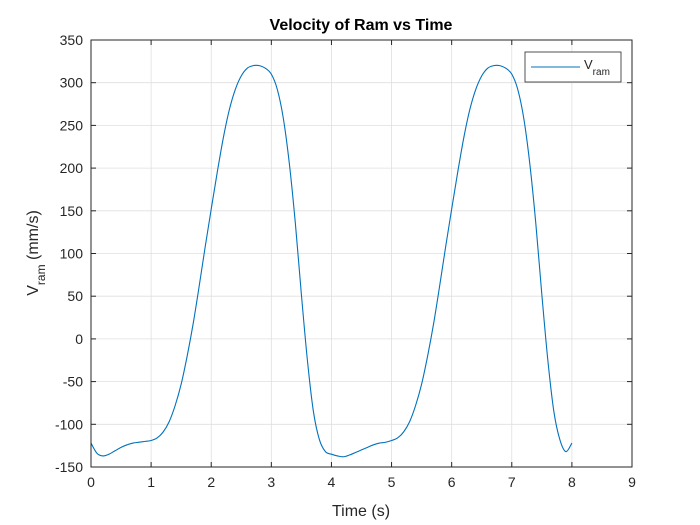  What do you see at coordinates (573, 67) in the screenshot?
I see `legend: Vram` at bounding box center [573, 67].